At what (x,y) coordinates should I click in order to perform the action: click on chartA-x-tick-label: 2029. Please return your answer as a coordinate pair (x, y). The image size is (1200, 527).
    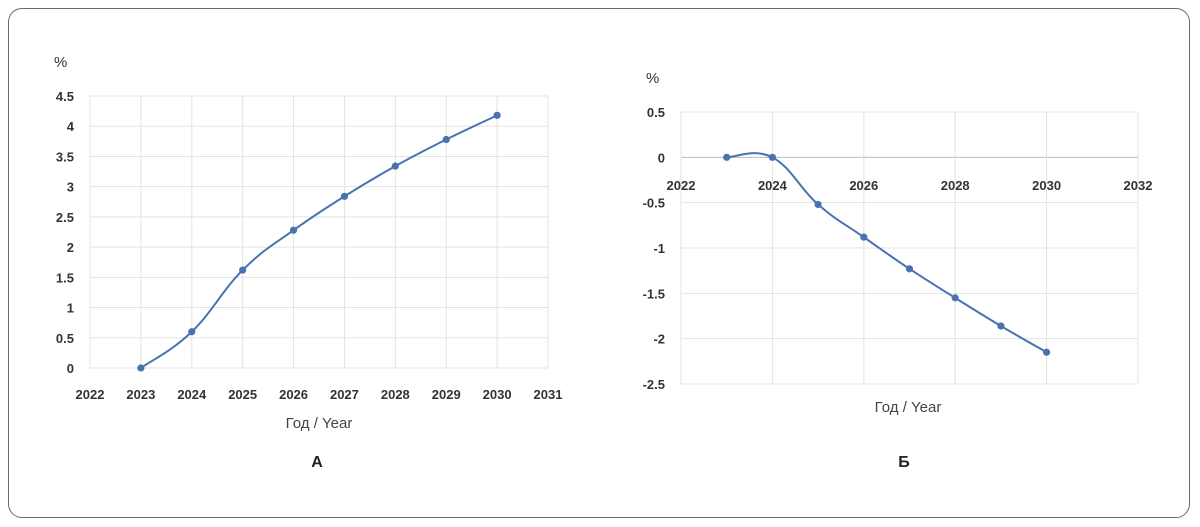
    Looking at the image, I should click on (446, 394).